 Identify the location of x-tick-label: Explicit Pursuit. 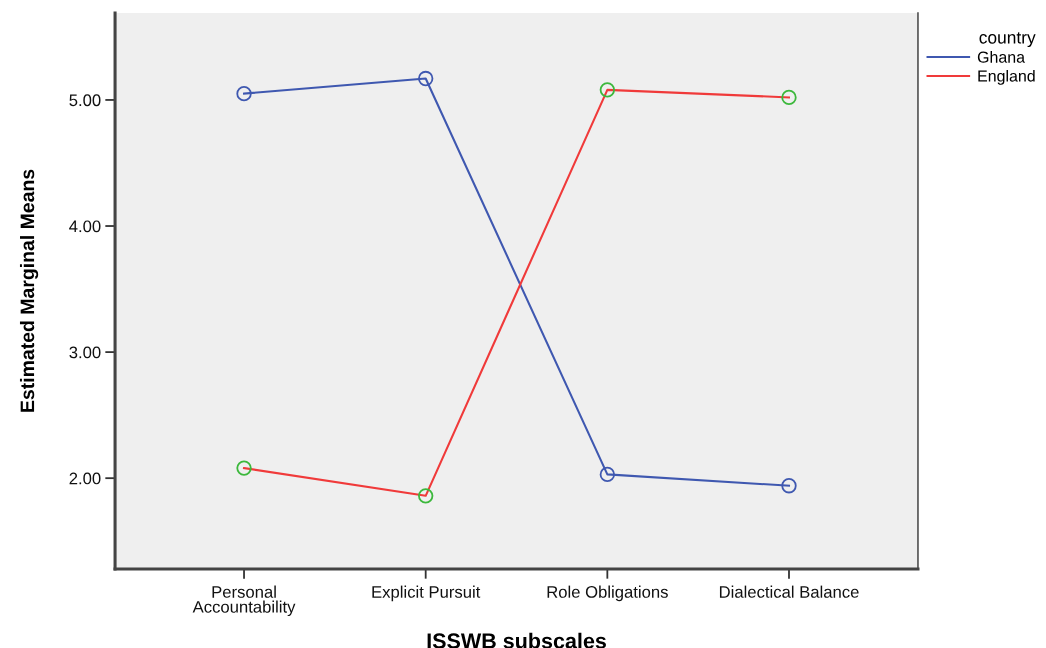
(426, 593).